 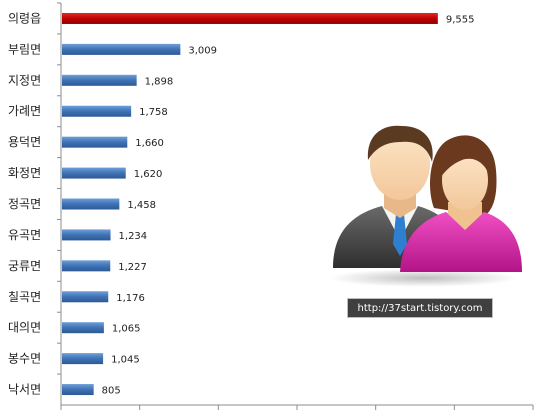 I want to click on value-label: 1,227, so click(x=132, y=267).